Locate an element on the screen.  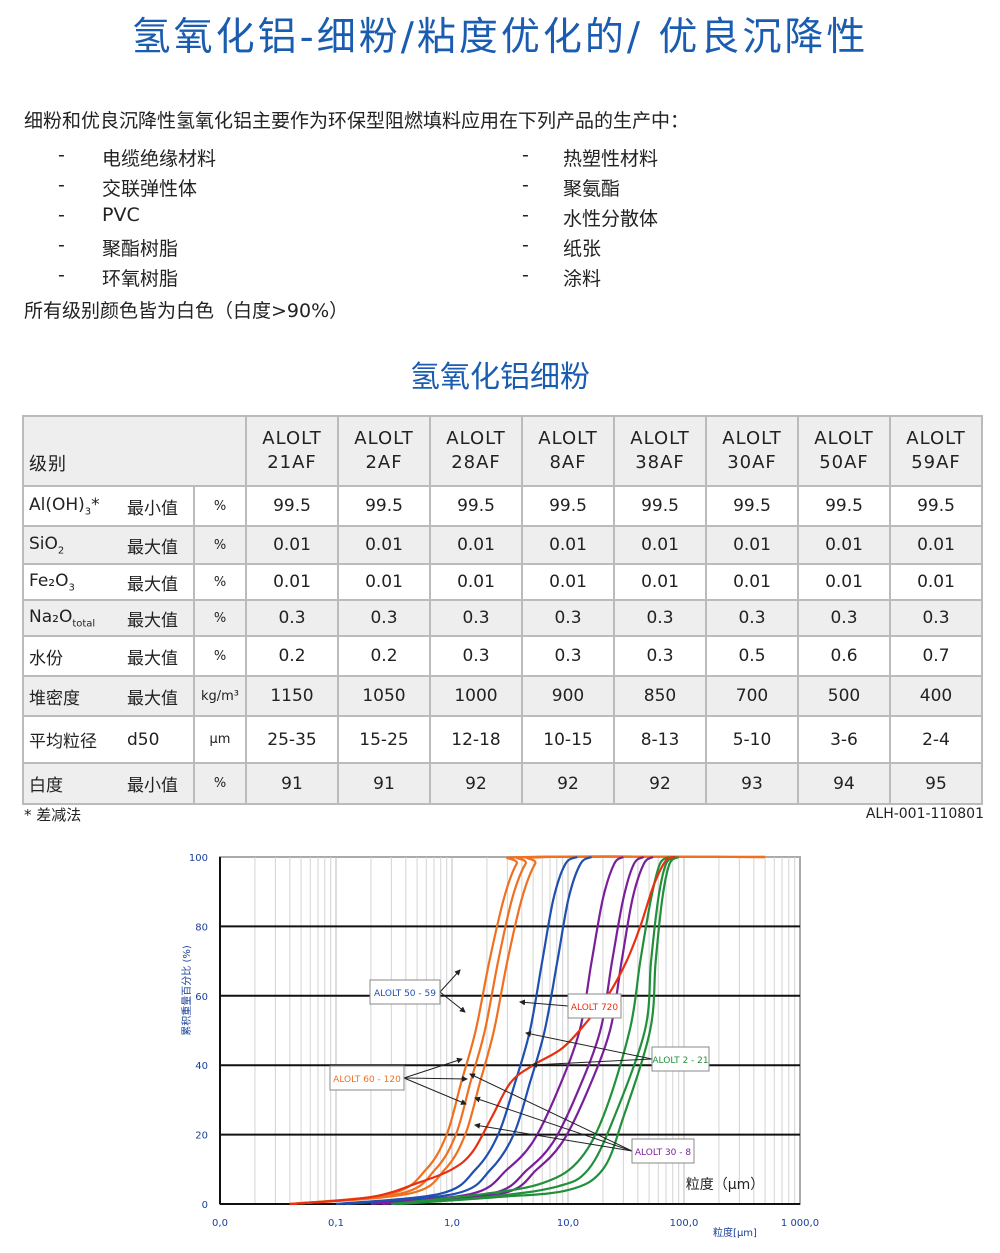
x-tick-label: 1,0 is located at coordinates (452, 1223).